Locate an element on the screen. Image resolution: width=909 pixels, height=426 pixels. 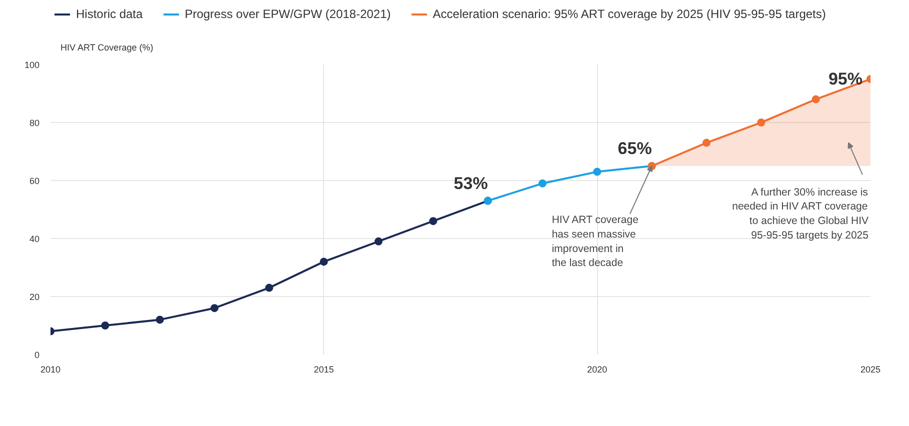
annotation: HIV ART coverage has seen massive improvement in the last decade is located at coordinates (595, 242).